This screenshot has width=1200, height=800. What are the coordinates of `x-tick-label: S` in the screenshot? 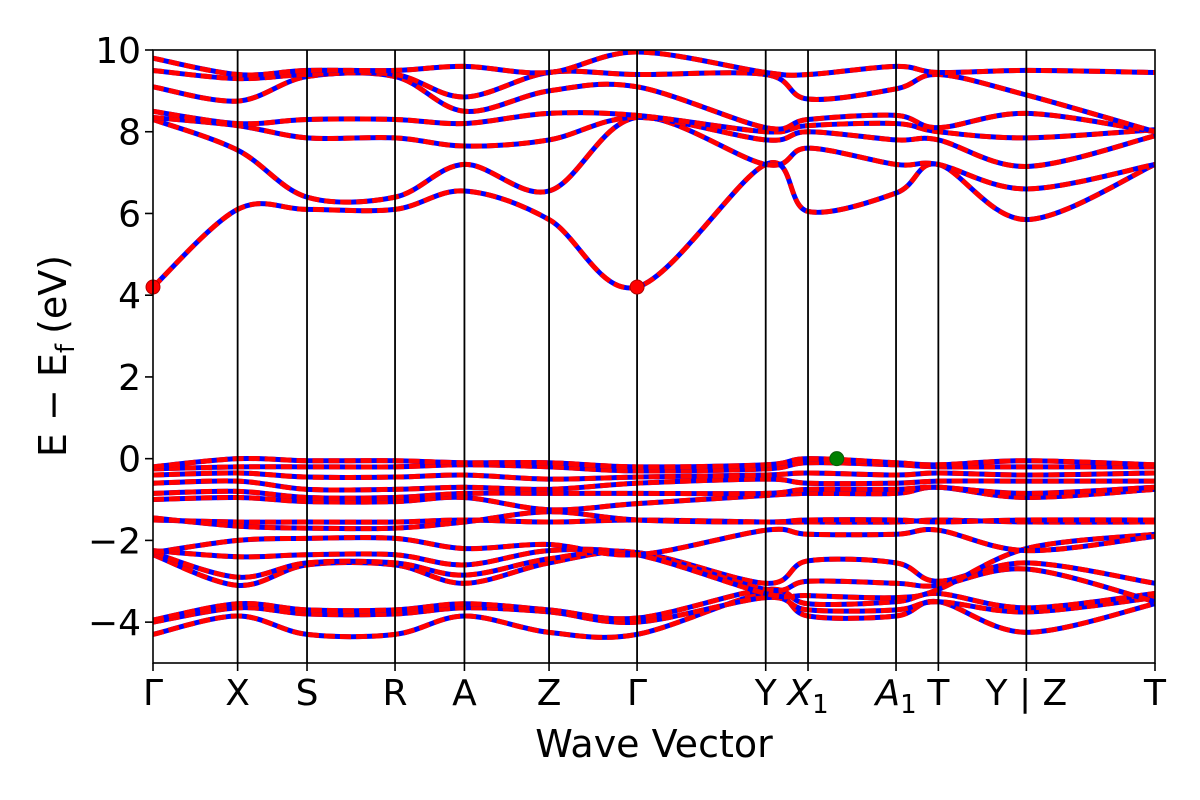 It's located at (307, 693).